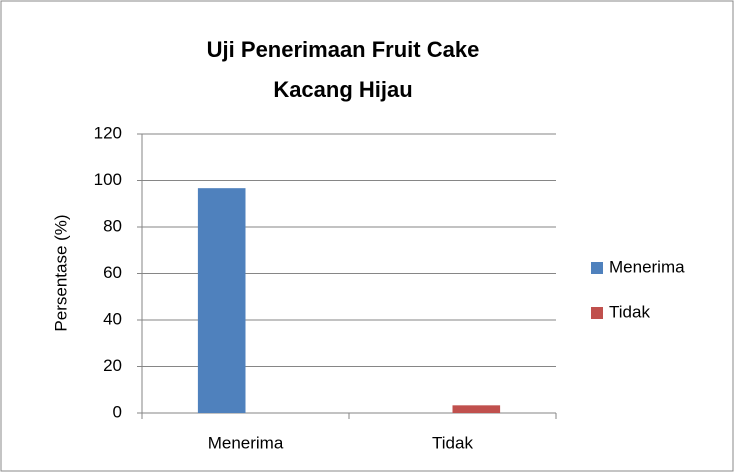  I want to click on y-tick-label: 0, so click(117, 411).